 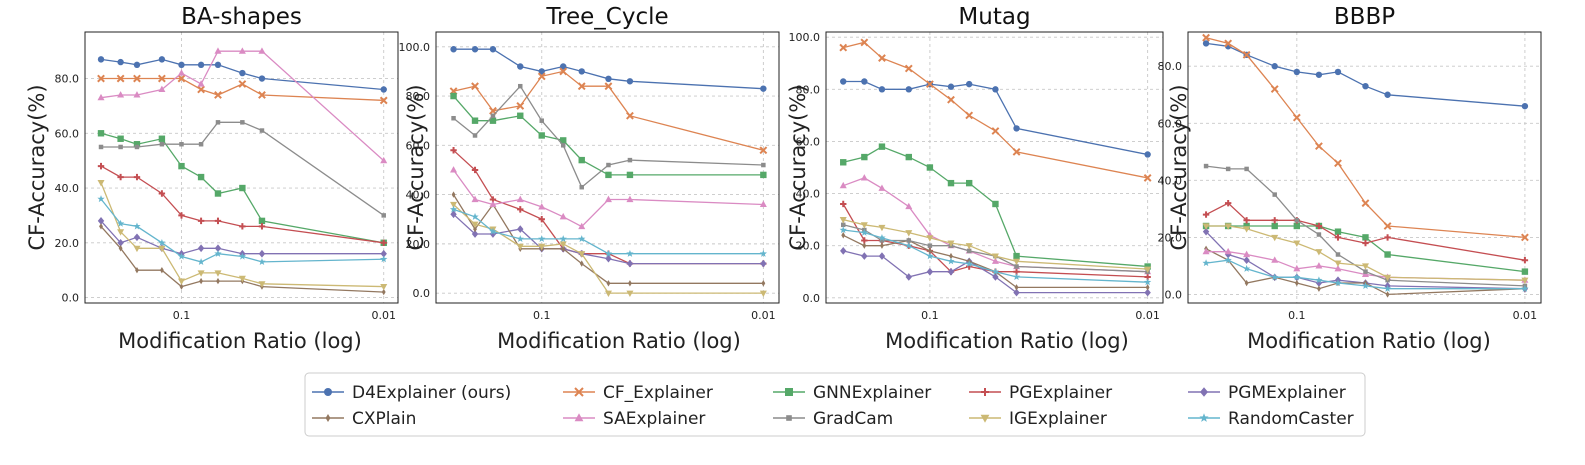 I want to click on y-axis-label: CF-Accuracy(%), so click(x=798, y=167).